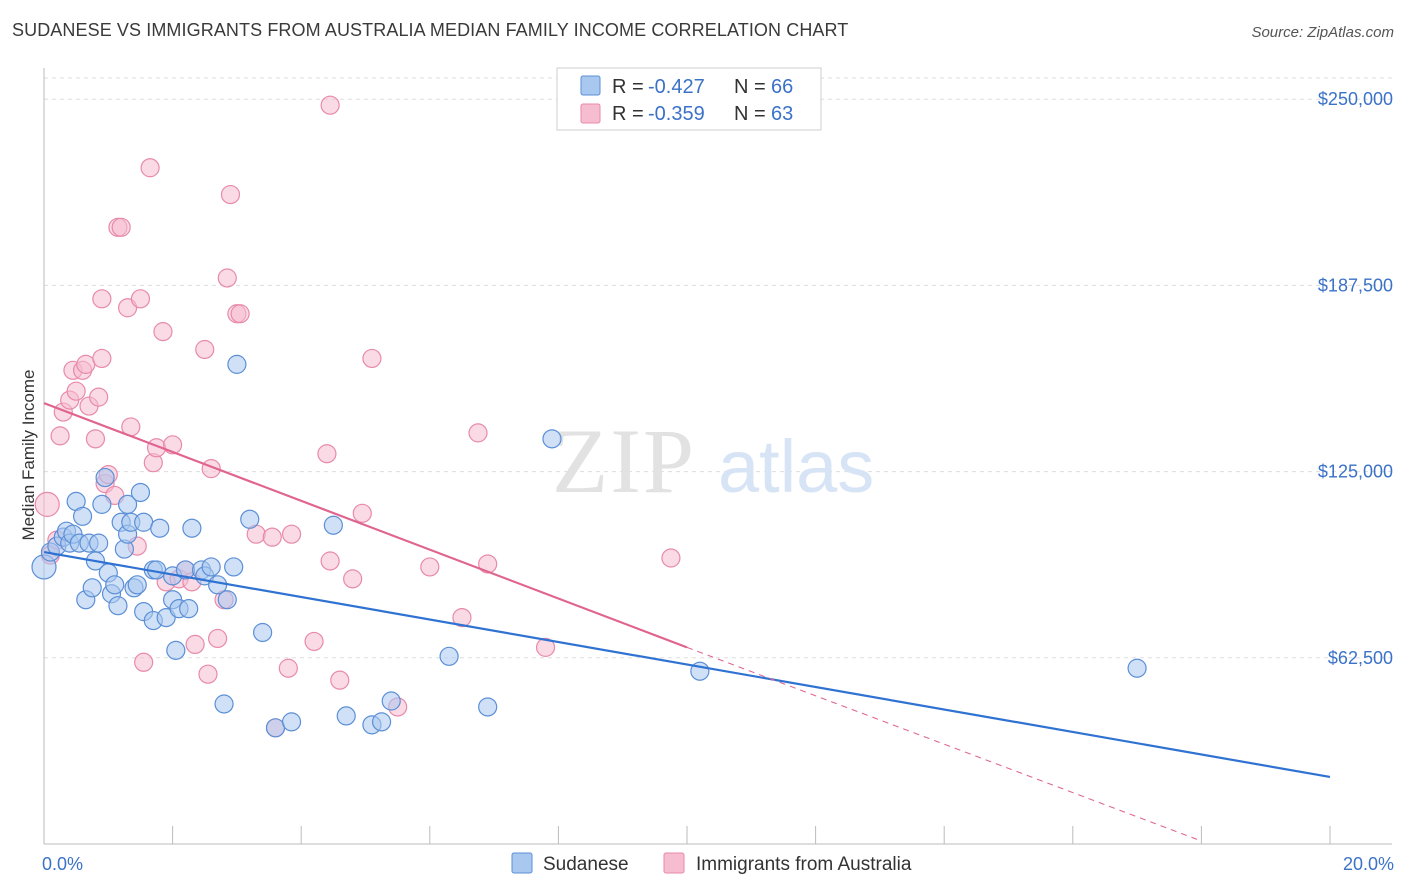 The image size is (1406, 892). Describe the element at coordinates (624, 461) in the screenshot. I see `watermark-zip: ZIP` at that location.